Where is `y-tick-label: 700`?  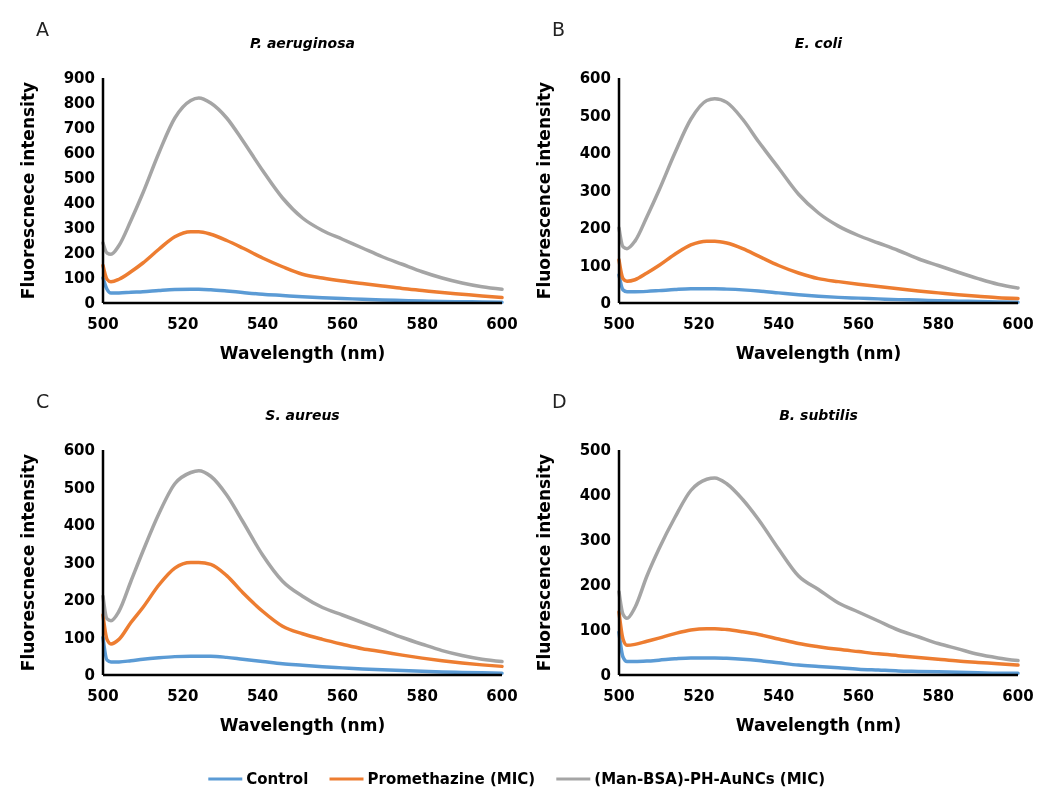
y-tick-label: 700 is located at coordinates (79, 128).